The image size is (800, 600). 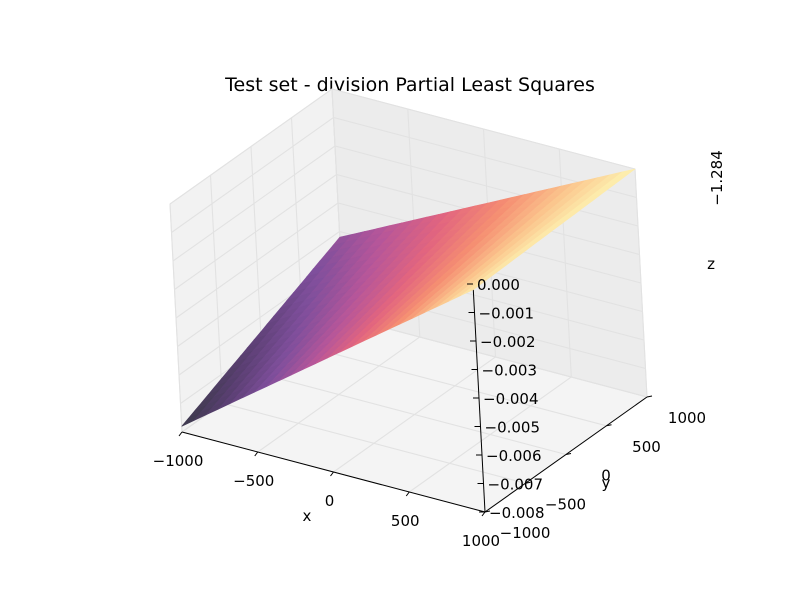 What do you see at coordinates (307, 516) in the screenshot?
I see `x-axis-label: x` at bounding box center [307, 516].